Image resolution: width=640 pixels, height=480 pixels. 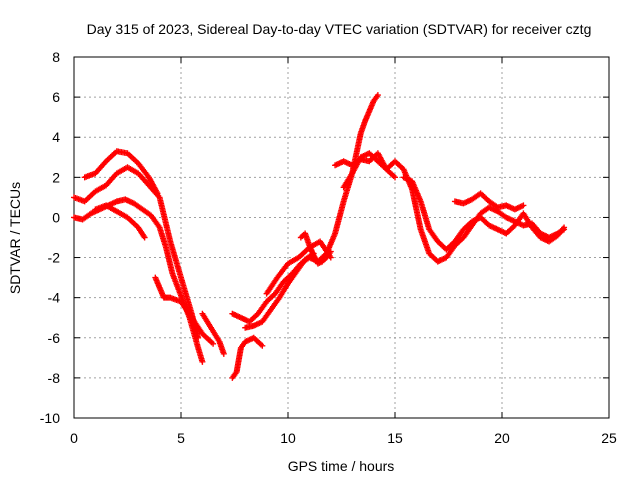 I want to click on x-tick-label: 25, so click(x=609, y=438).